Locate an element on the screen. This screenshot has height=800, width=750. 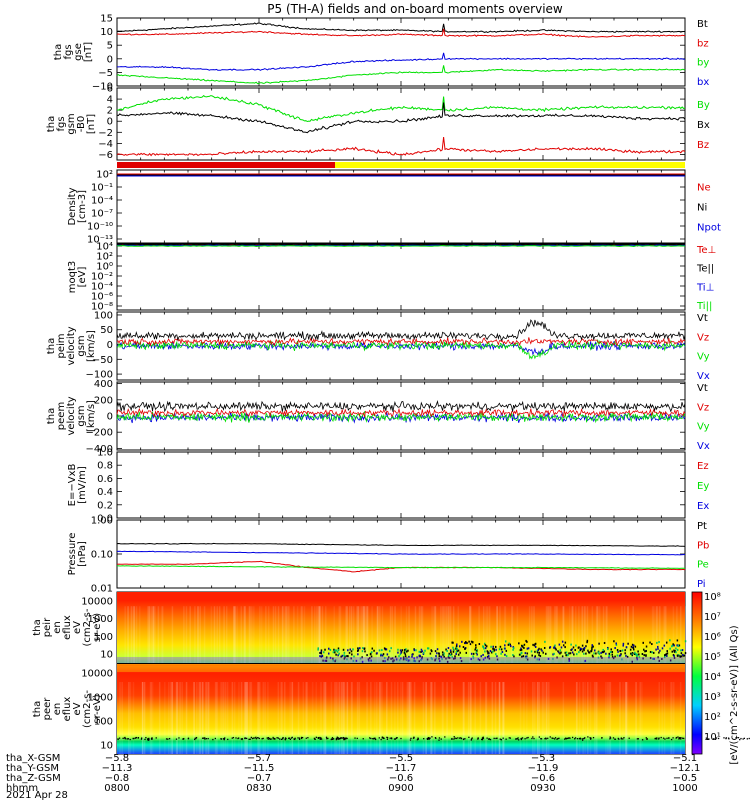
ylabel-line: fgs is located at coordinates (61, 123).